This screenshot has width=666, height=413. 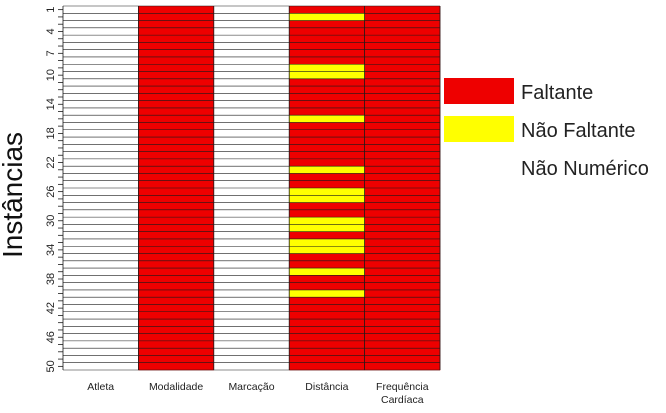 I want to click on row-tick-label: 26, so click(x=51, y=192).